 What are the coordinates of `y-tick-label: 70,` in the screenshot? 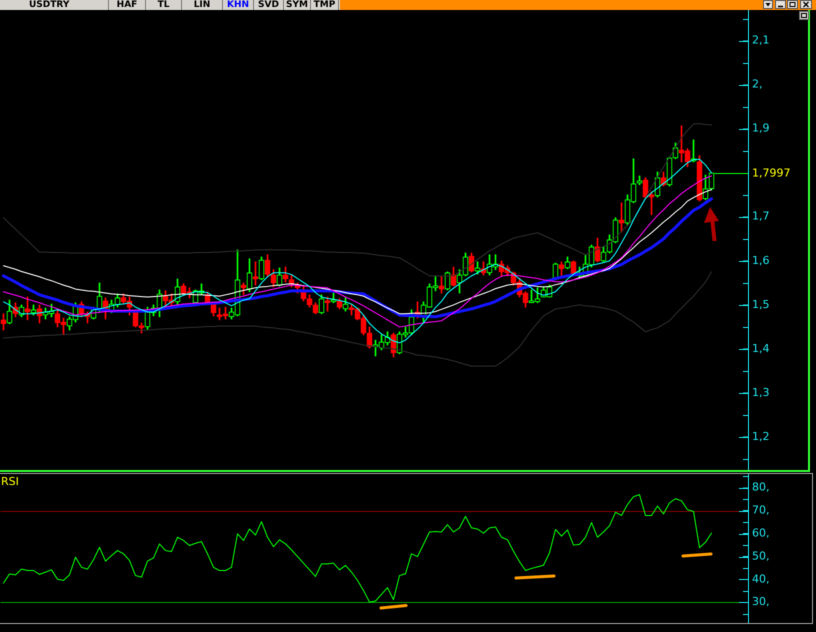 It's located at (761, 510).